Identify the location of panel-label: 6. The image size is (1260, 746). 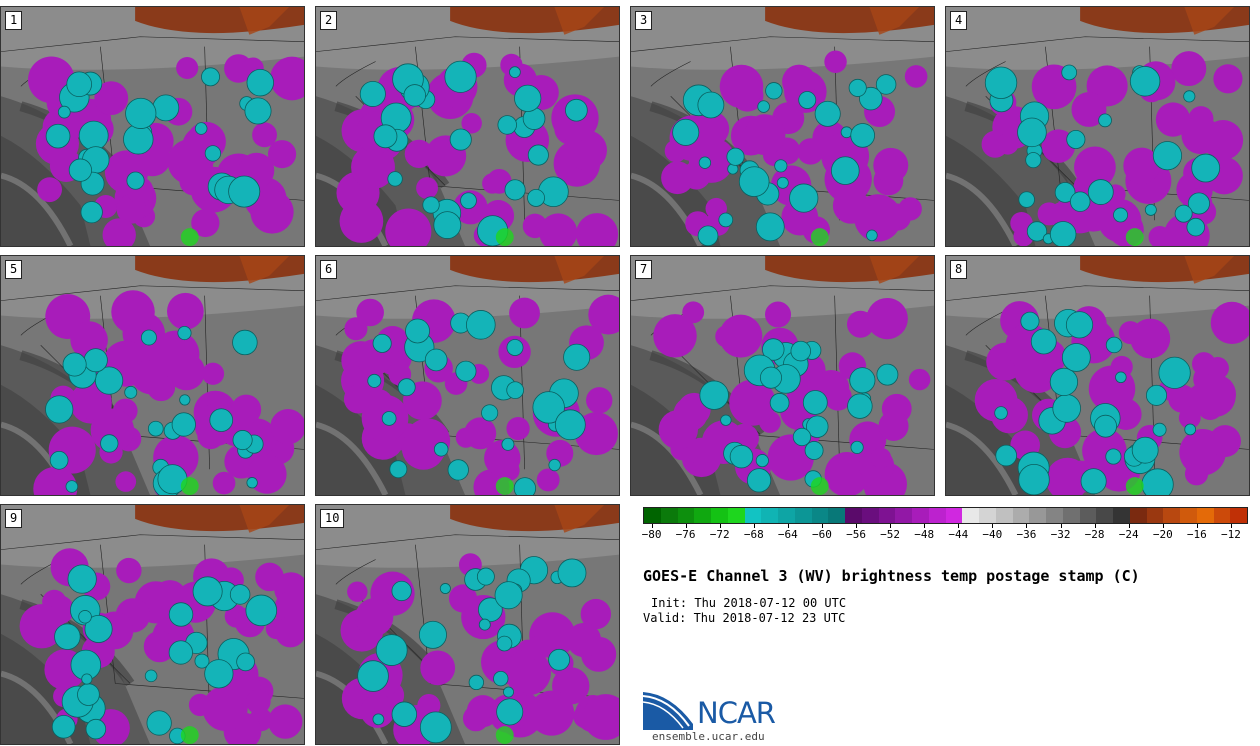
(329, 269).